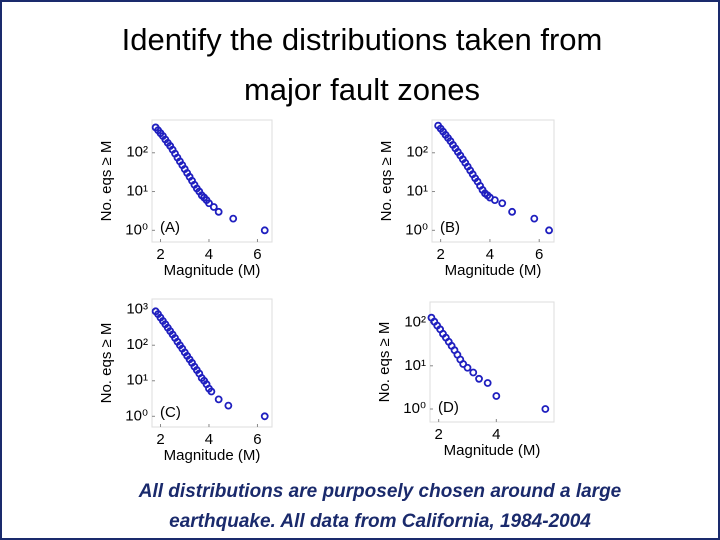 The width and height of the screenshot is (720, 540). I want to click on panel-label: (C), so click(170, 412).